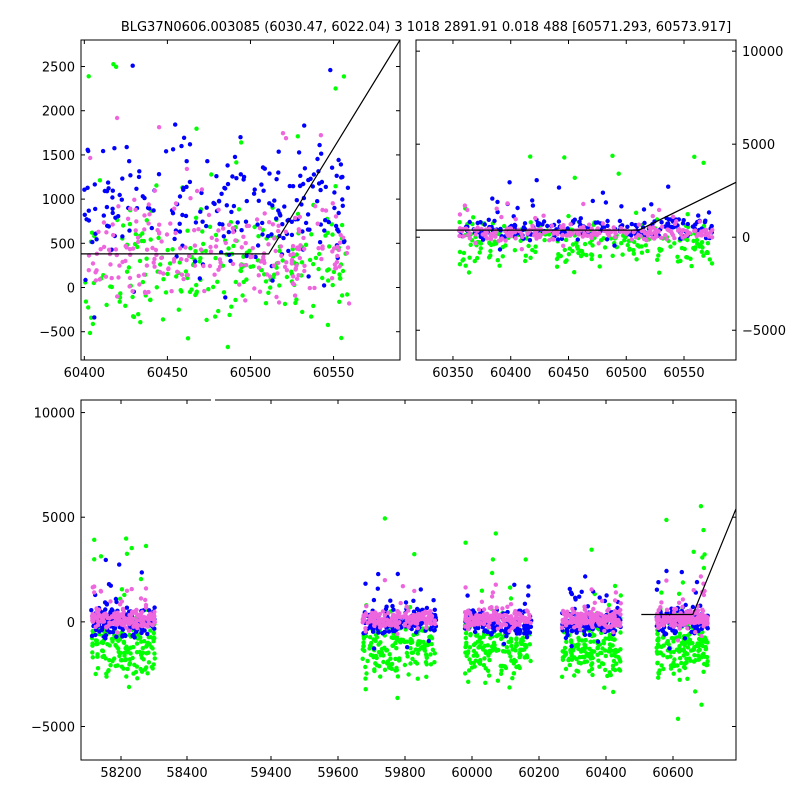 This screenshot has height=805, width=800. Describe the element at coordinates (683, 373) in the screenshot. I see `x-tick-label: 60550` at that location.